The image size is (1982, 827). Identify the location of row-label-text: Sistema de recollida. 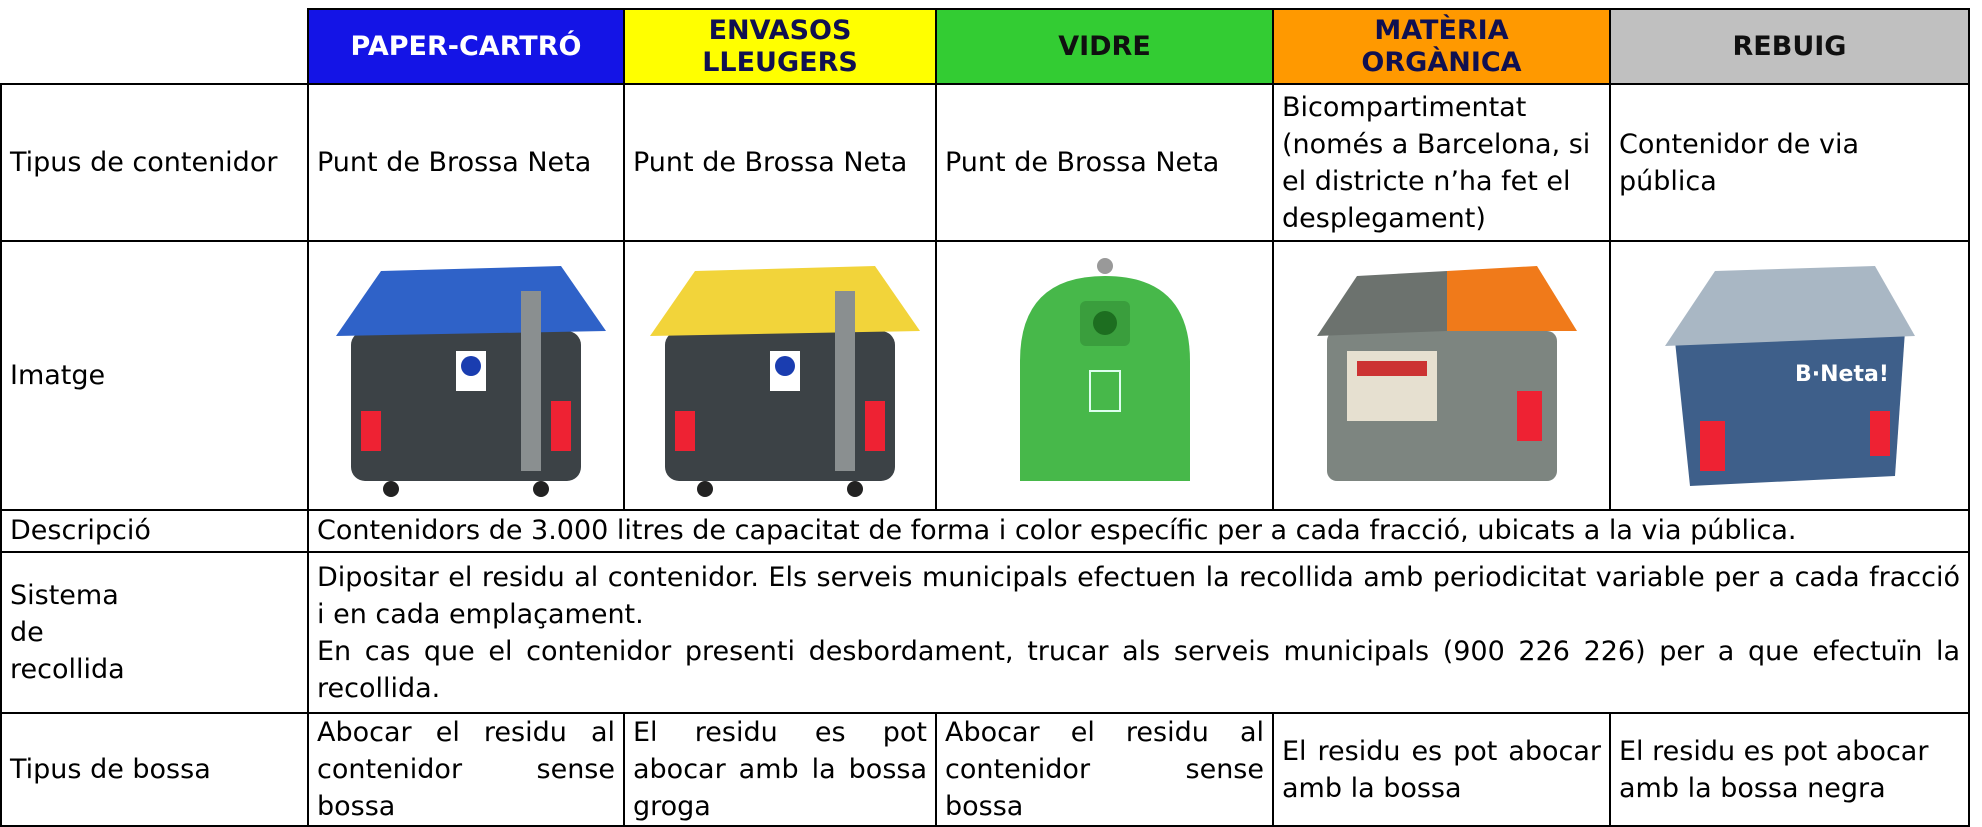
(67, 632).